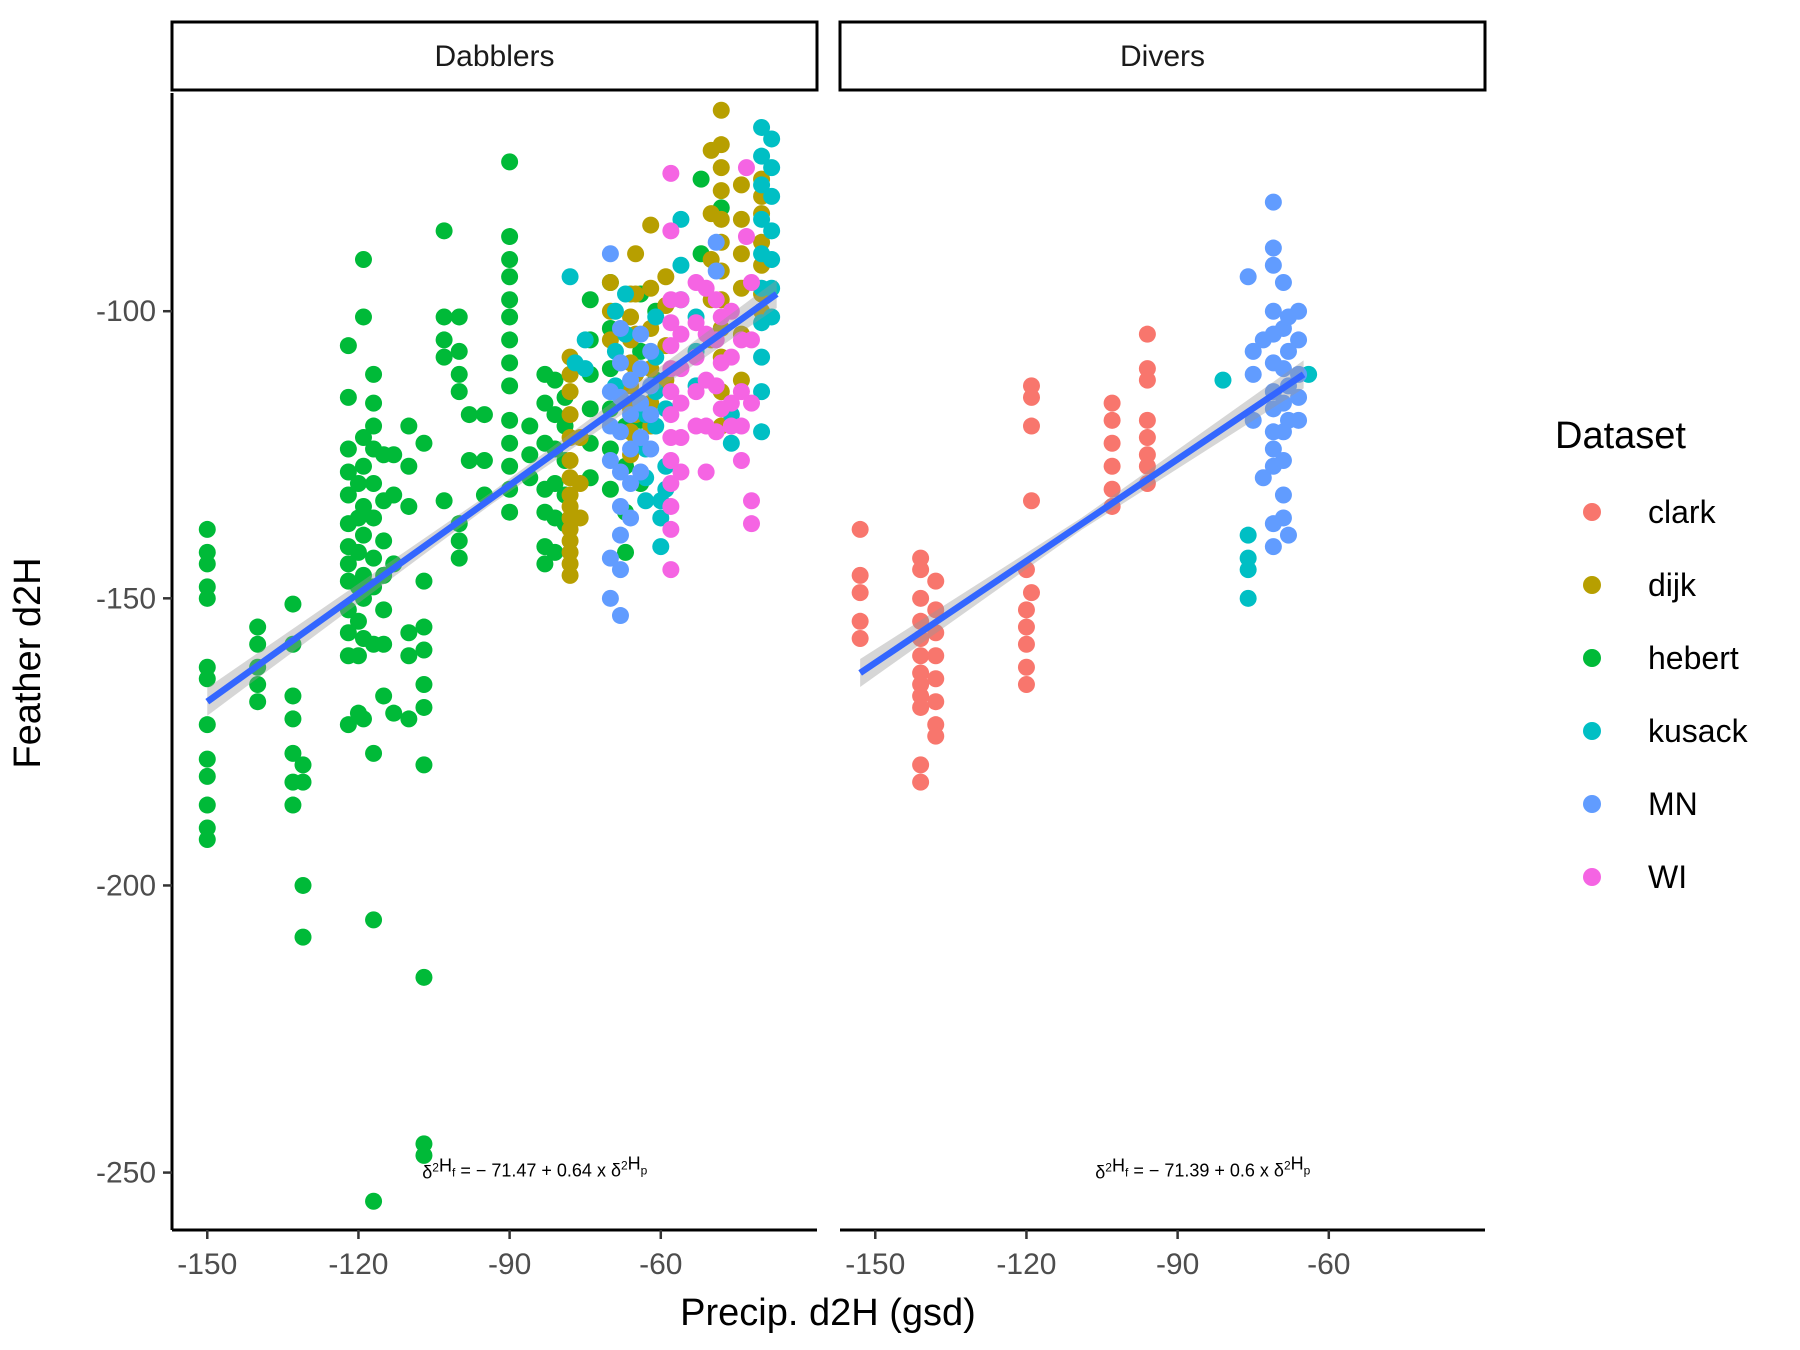 The width and height of the screenshot is (1800, 1350). Describe the element at coordinates (1592, 512) in the screenshot. I see `legend-key-clark` at that location.